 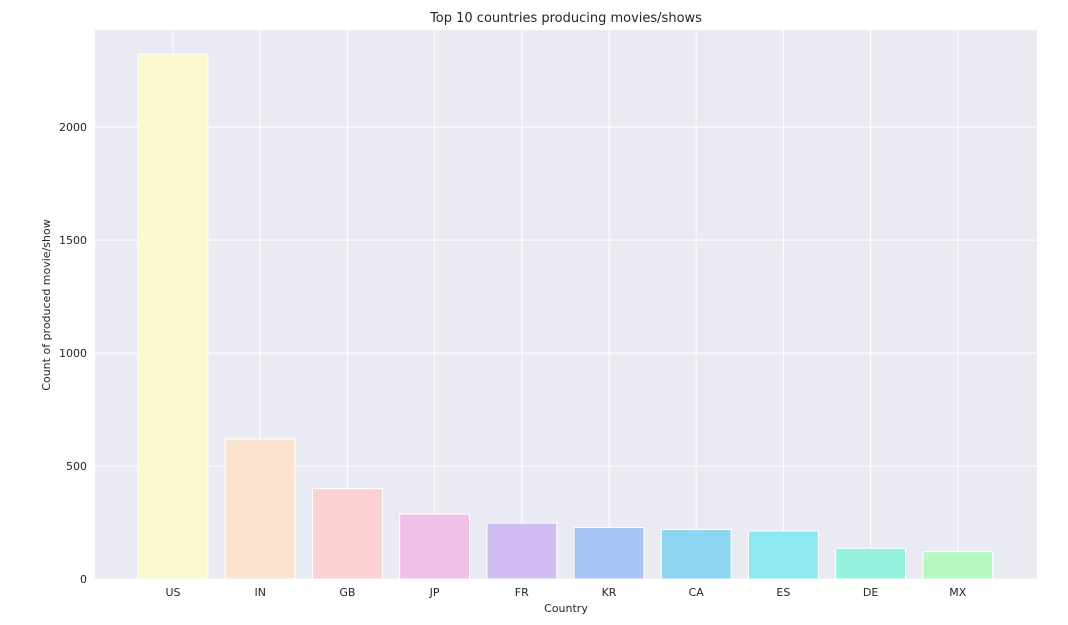 I want to click on x-tick-label: KR, so click(x=609, y=592).